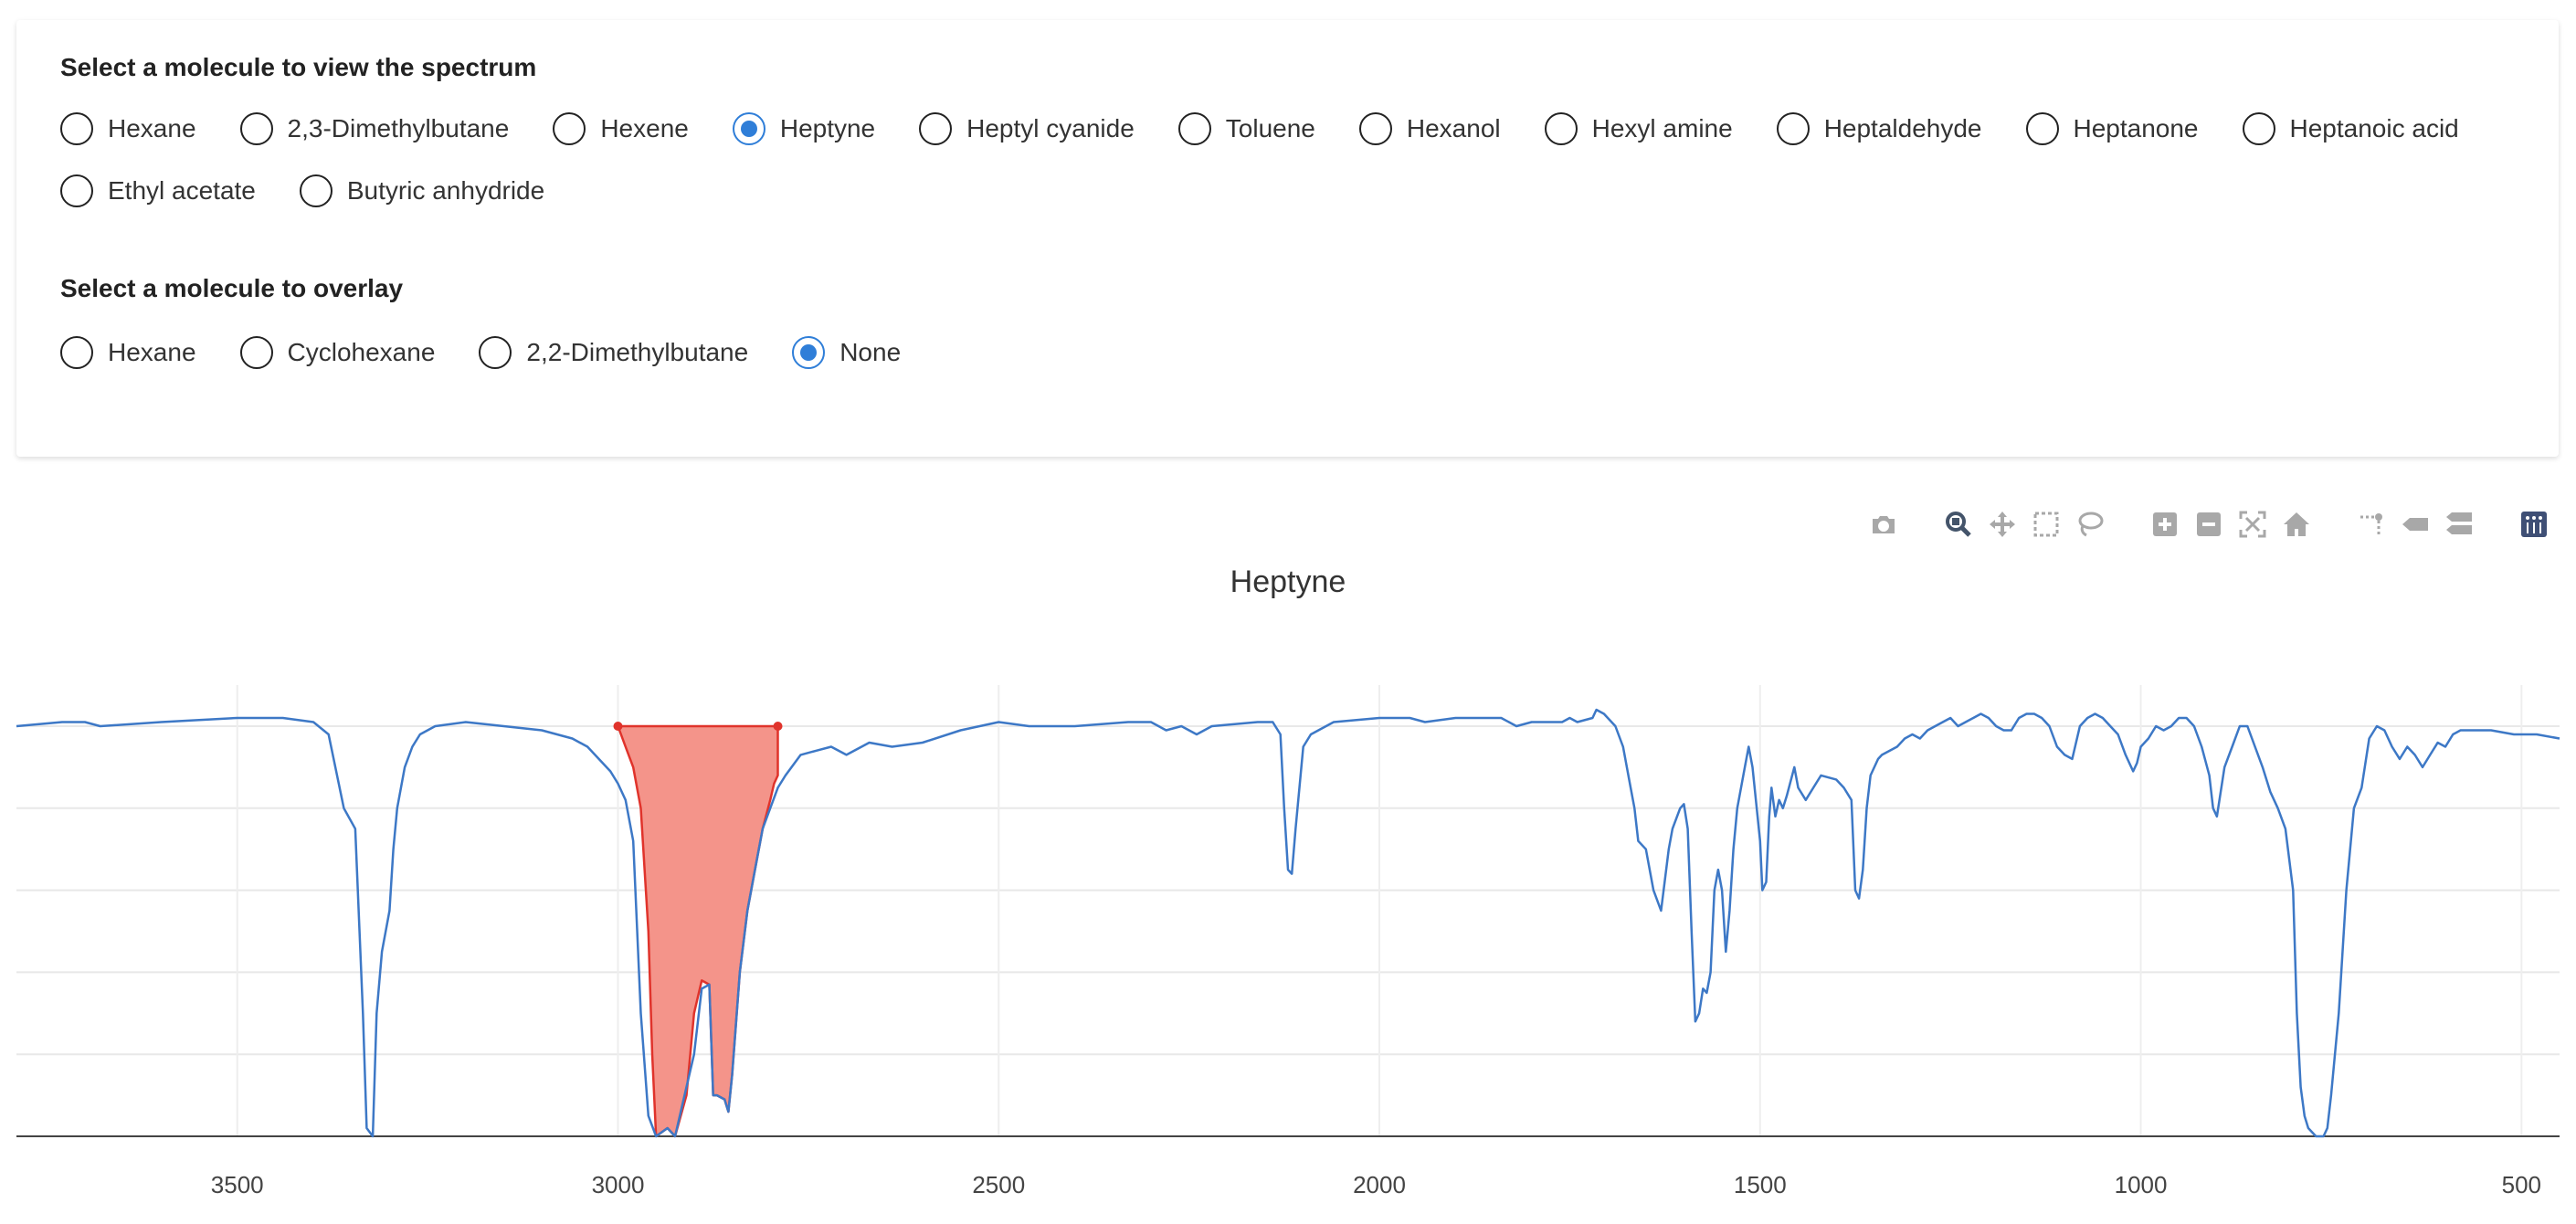  Describe the element at coordinates (2415, 525) in the screenshot. I see `hover-closest-icon` at that location.